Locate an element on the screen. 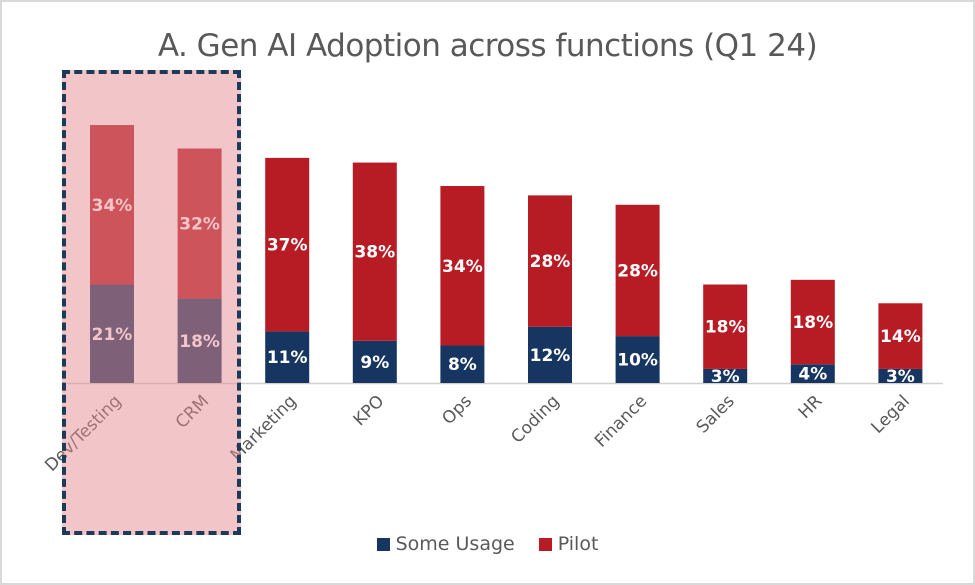 The image size is (975, 585). legend-label-some-usage: Some Usage is located at coordinates (455, 544).